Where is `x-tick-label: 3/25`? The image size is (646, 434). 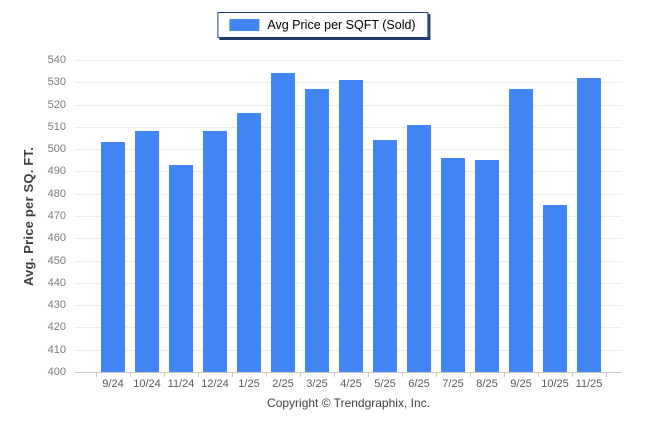
x-tick-label: 3/25 is located at coordinates (317, 384).